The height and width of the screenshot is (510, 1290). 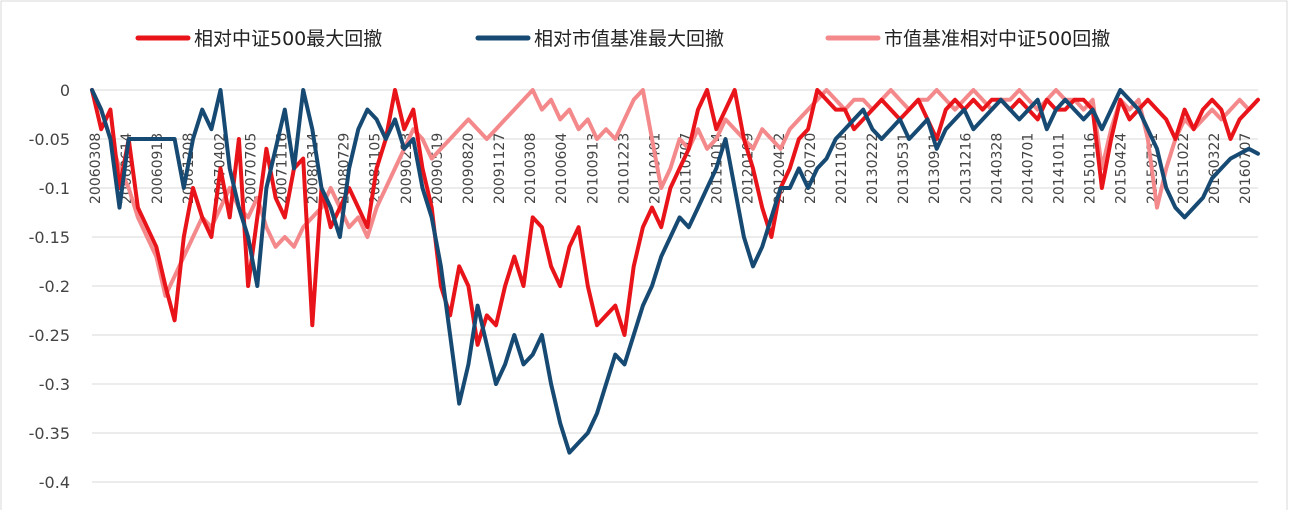 I want to click on x-tick-label: 20090820, so click(x=469, y=168).